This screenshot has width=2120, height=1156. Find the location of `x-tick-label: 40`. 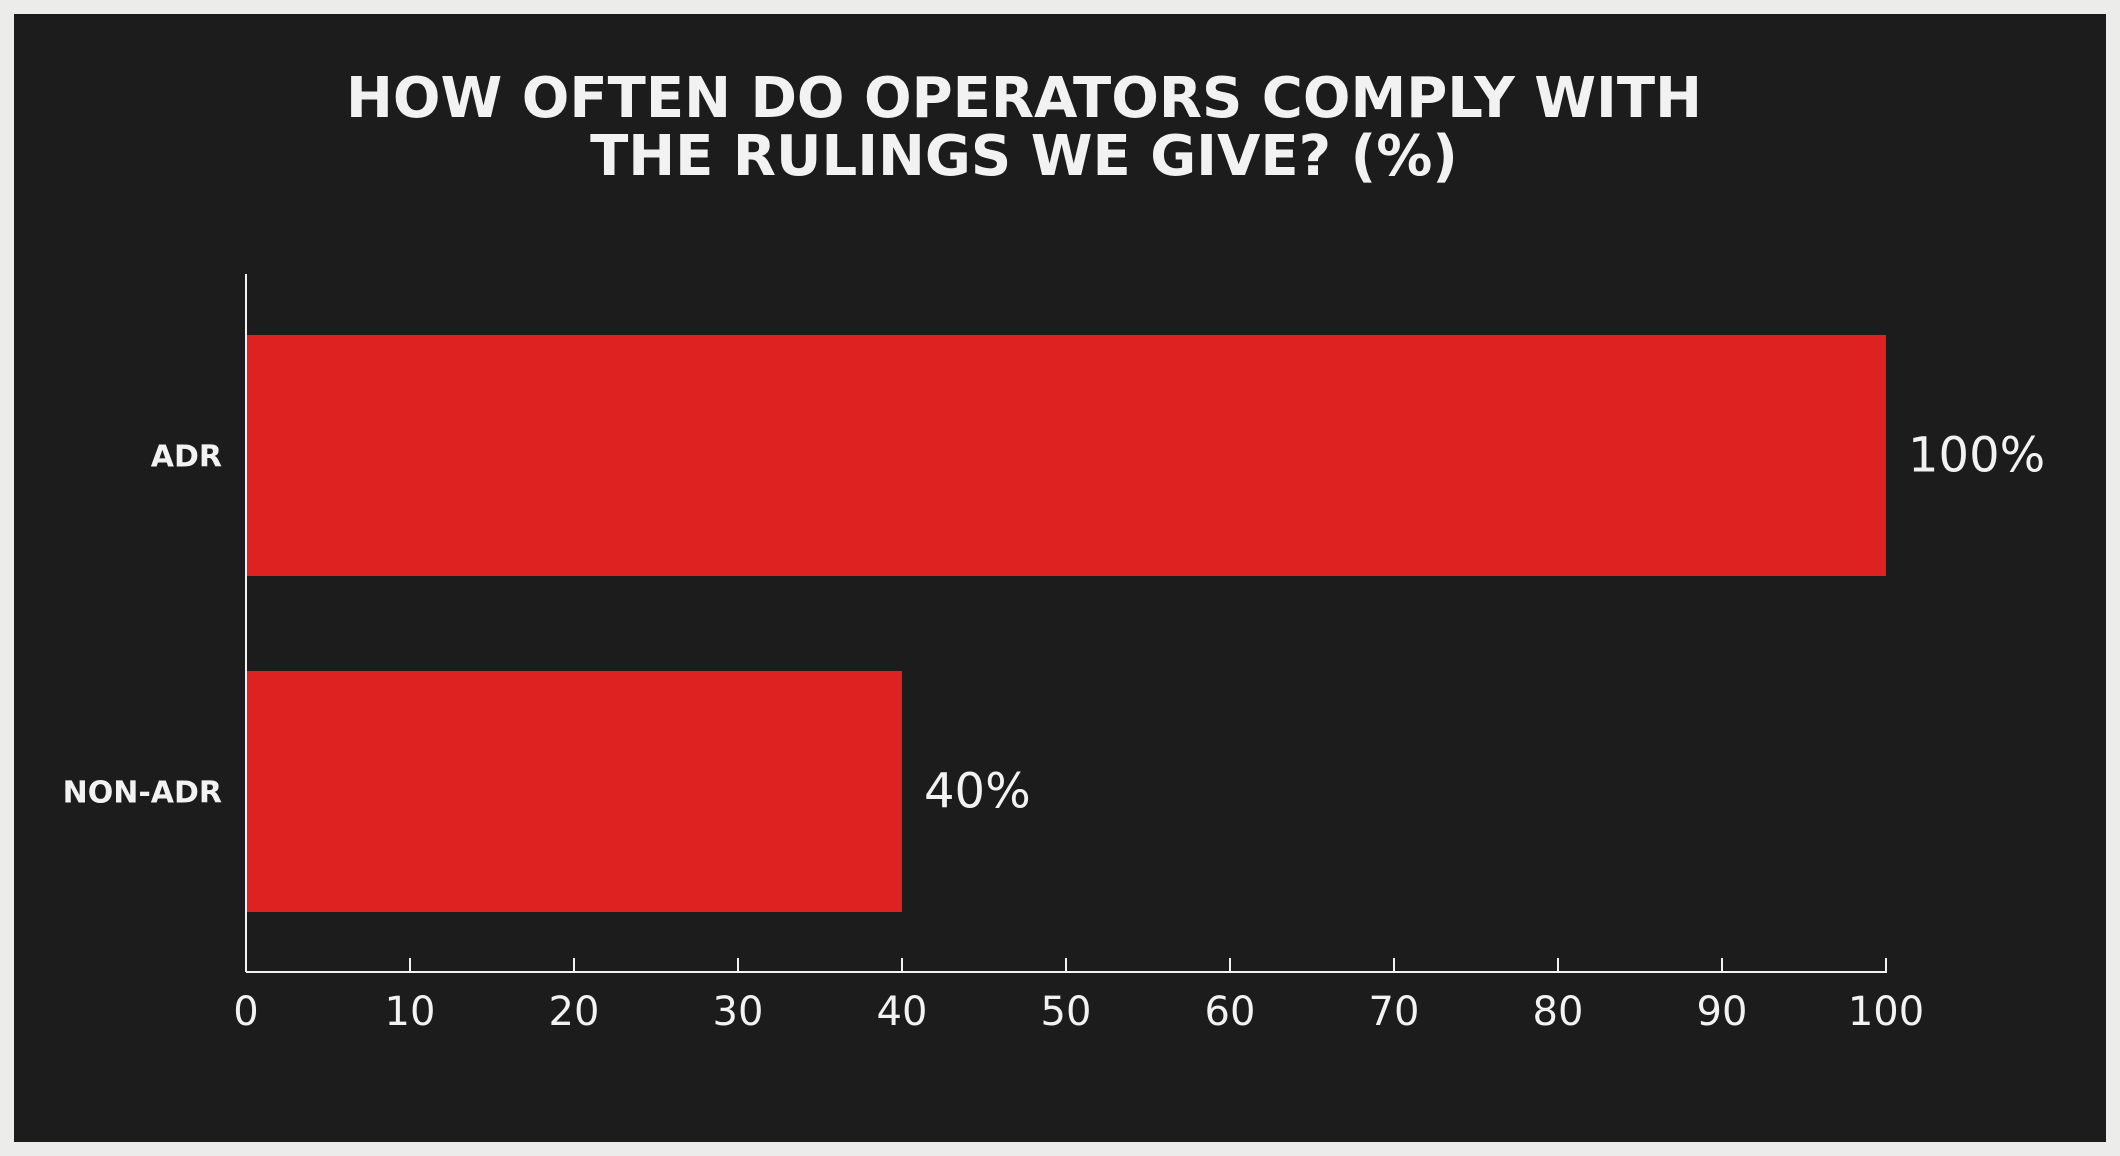

x-tick-label: 40 is located at coordinates (902, 1012).